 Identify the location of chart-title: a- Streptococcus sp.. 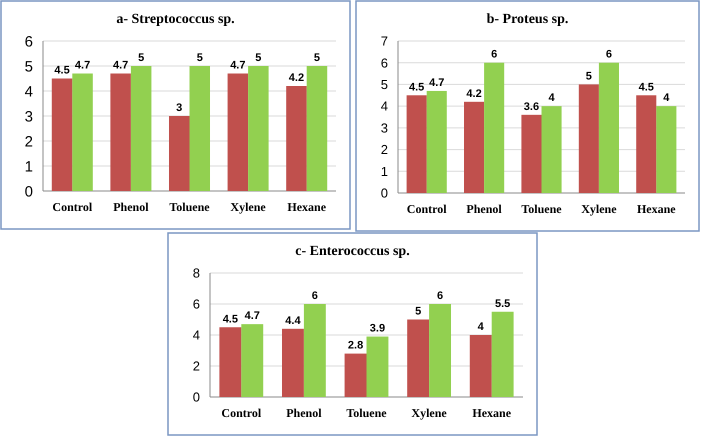
(175, 19).